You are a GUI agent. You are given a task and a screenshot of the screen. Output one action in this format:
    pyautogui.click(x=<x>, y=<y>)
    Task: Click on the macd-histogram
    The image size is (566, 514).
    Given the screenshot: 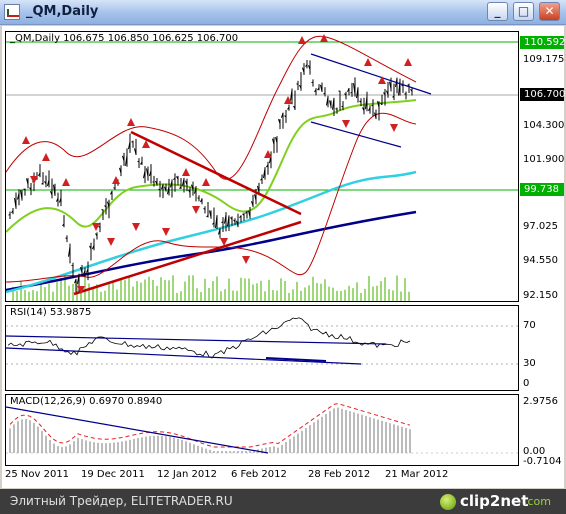 What is the action you would take?
    pyautogui.click(x=210, y=430)
    